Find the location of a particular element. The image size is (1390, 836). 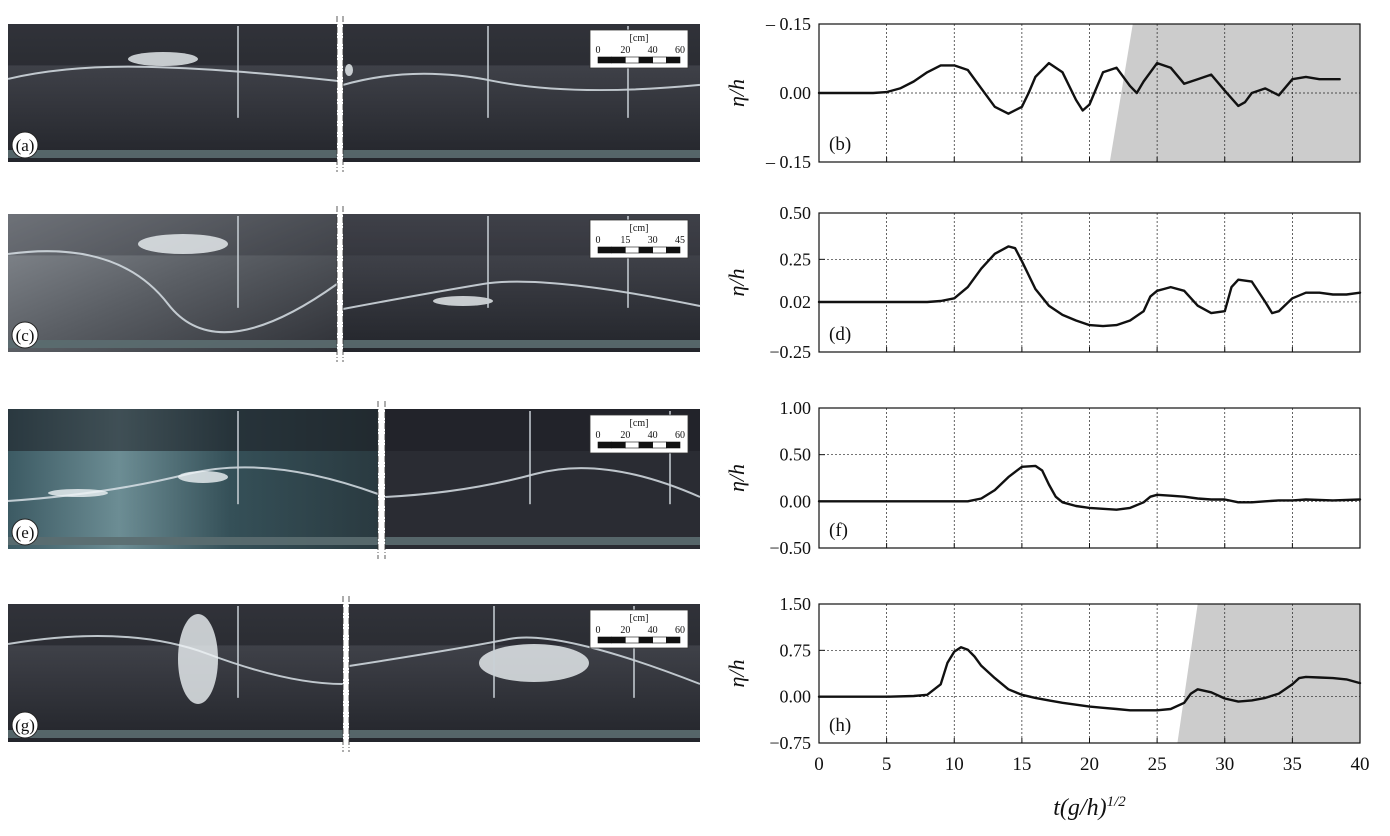

panel-label: (e) is located at coordinates (25, 532).